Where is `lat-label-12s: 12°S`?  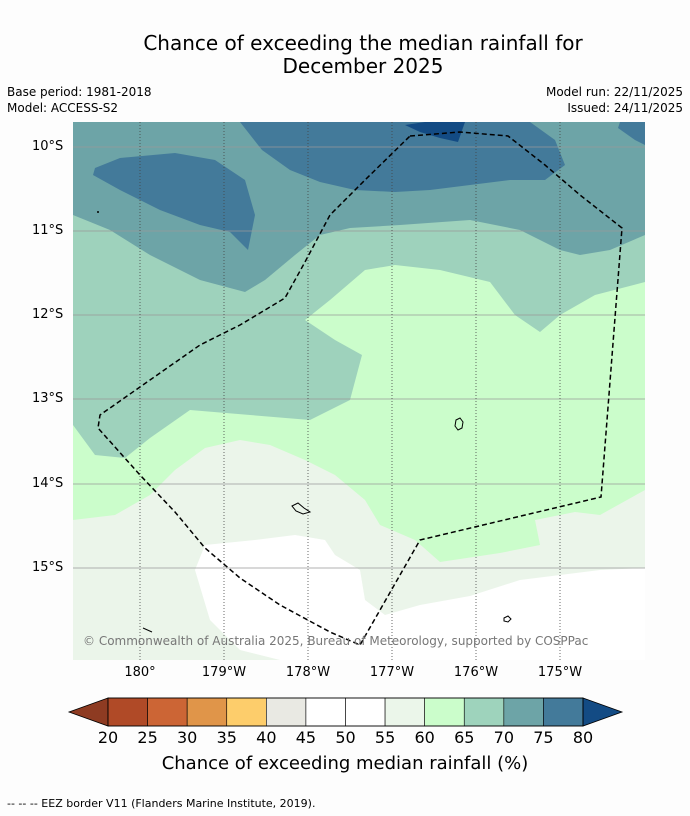
lat-label-12s: 12°S is located at coordinates (48, 314).